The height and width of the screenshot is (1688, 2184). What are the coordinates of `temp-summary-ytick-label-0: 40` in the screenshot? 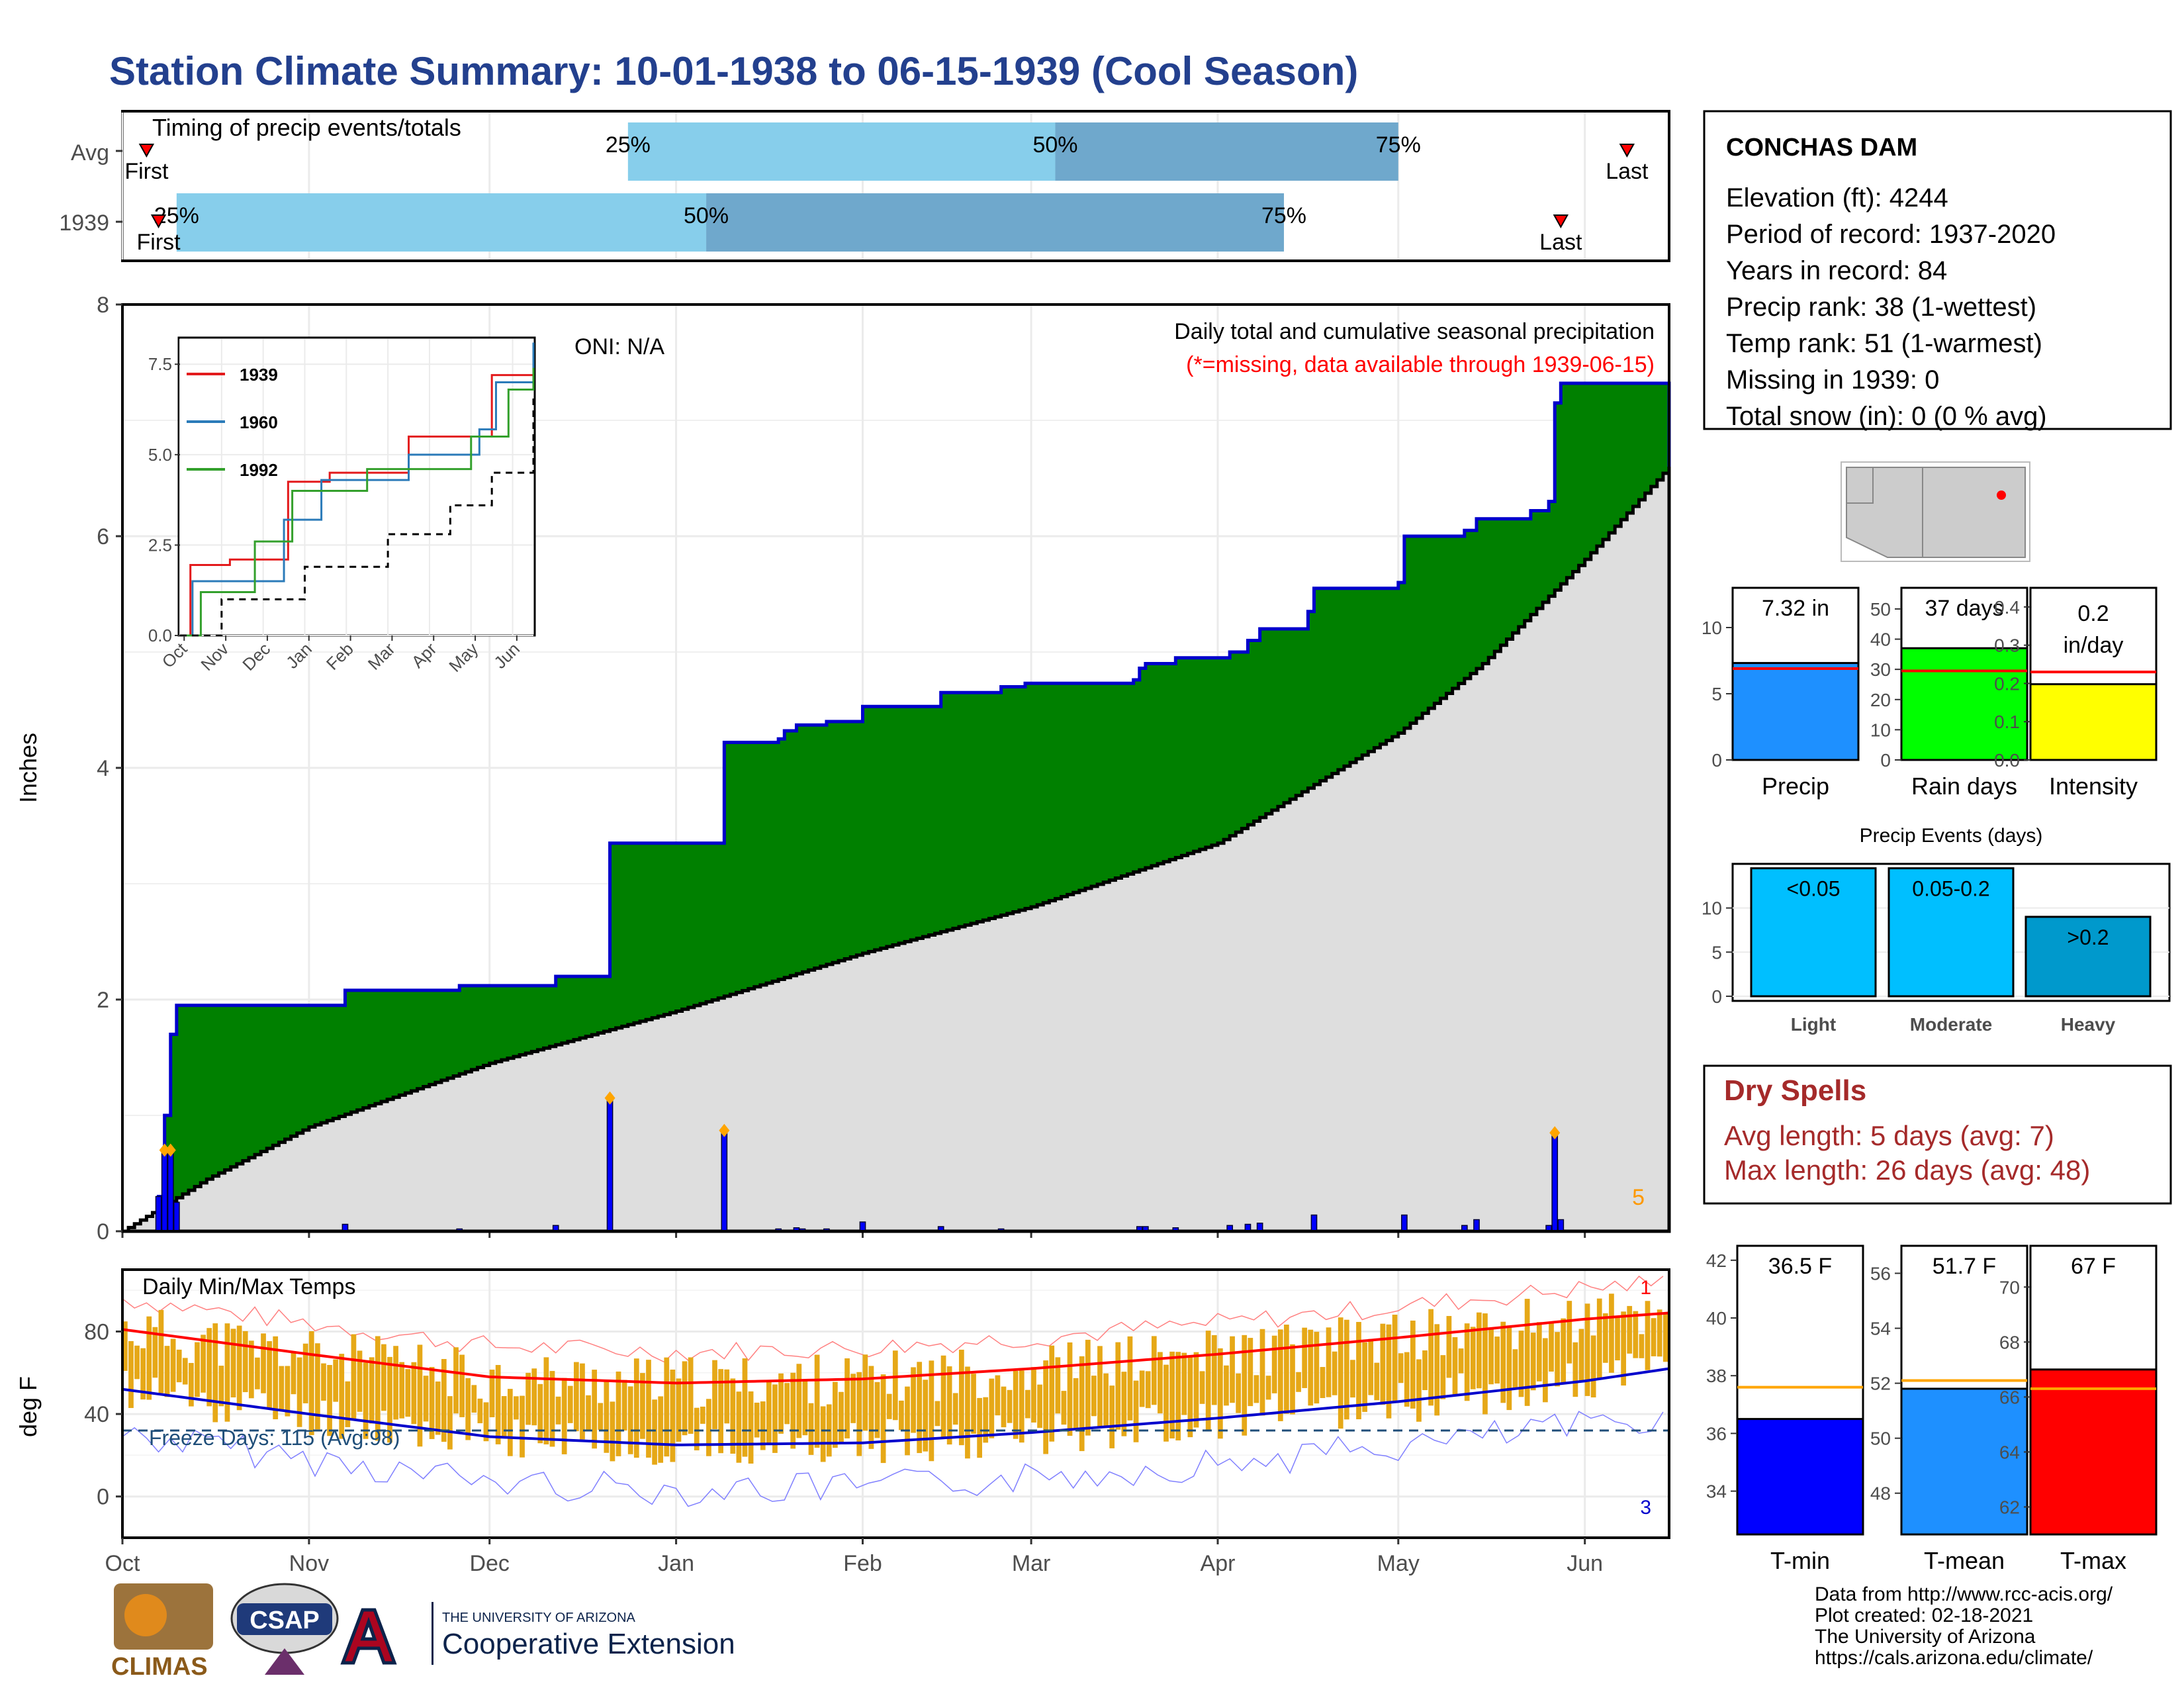 It's located at (1716, 1318).